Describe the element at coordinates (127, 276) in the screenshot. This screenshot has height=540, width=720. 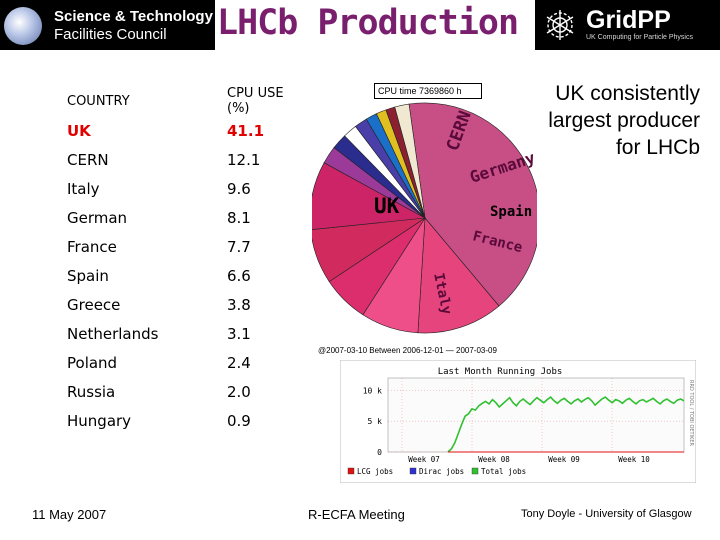
I see `country-cell: Spain` at that location.